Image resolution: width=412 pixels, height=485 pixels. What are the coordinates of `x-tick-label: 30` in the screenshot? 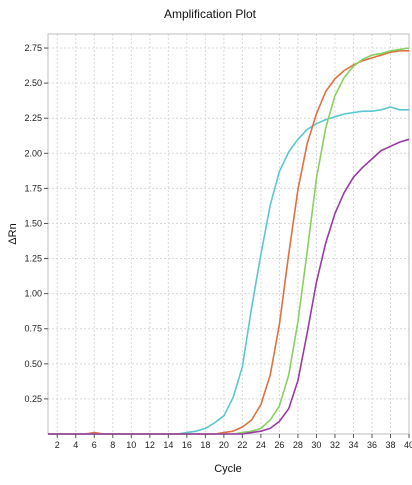 It's located at (316, 445).